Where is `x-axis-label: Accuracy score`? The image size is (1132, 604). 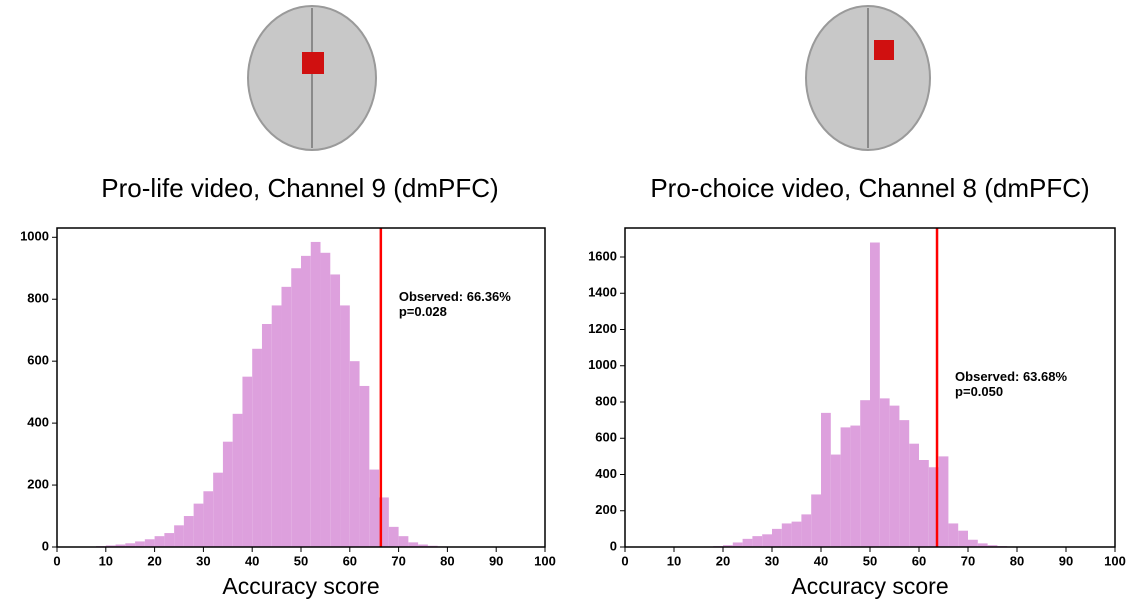
x-axis-label: Accuracy score is located at coordinates (300, 586).